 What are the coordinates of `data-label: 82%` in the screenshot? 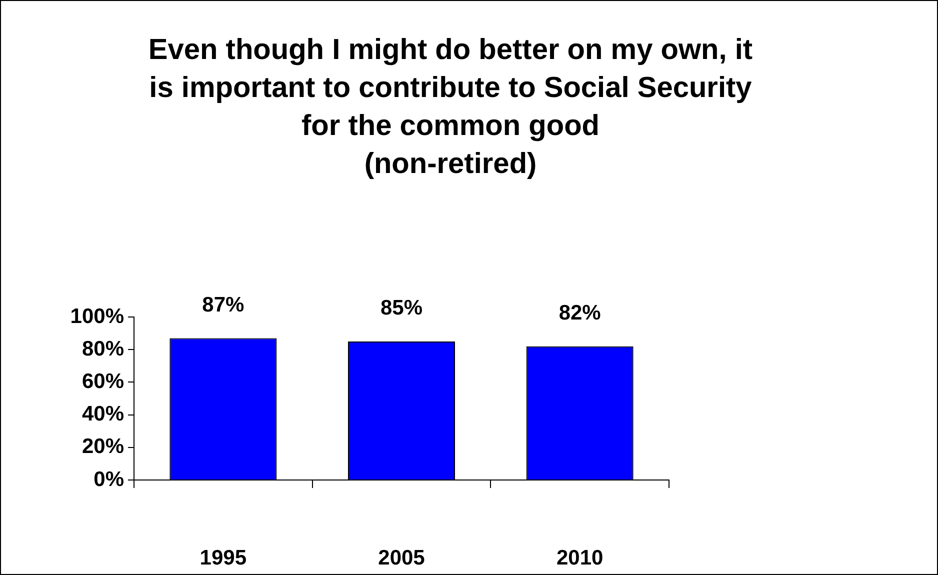 It's located at (580, 313).